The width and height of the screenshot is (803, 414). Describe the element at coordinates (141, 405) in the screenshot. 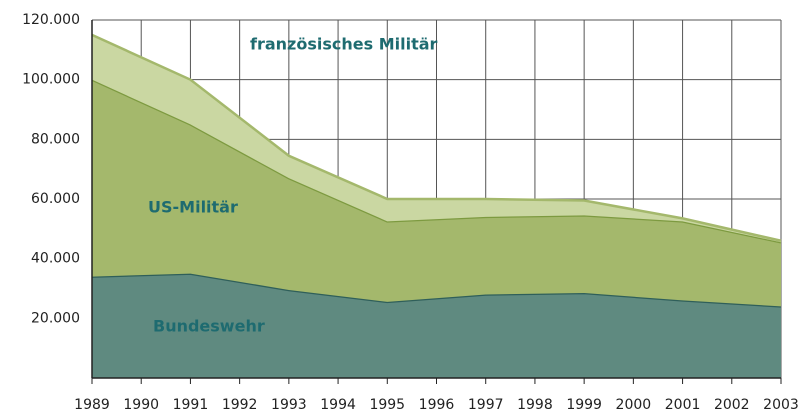

I see `x-tick-label: 1990` at that location.